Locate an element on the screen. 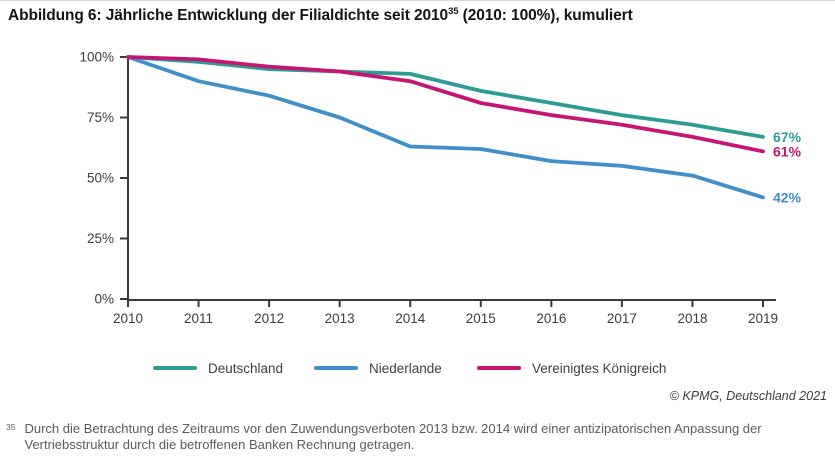  x-tick-label: 2010 is located at coordinates (128, 318).